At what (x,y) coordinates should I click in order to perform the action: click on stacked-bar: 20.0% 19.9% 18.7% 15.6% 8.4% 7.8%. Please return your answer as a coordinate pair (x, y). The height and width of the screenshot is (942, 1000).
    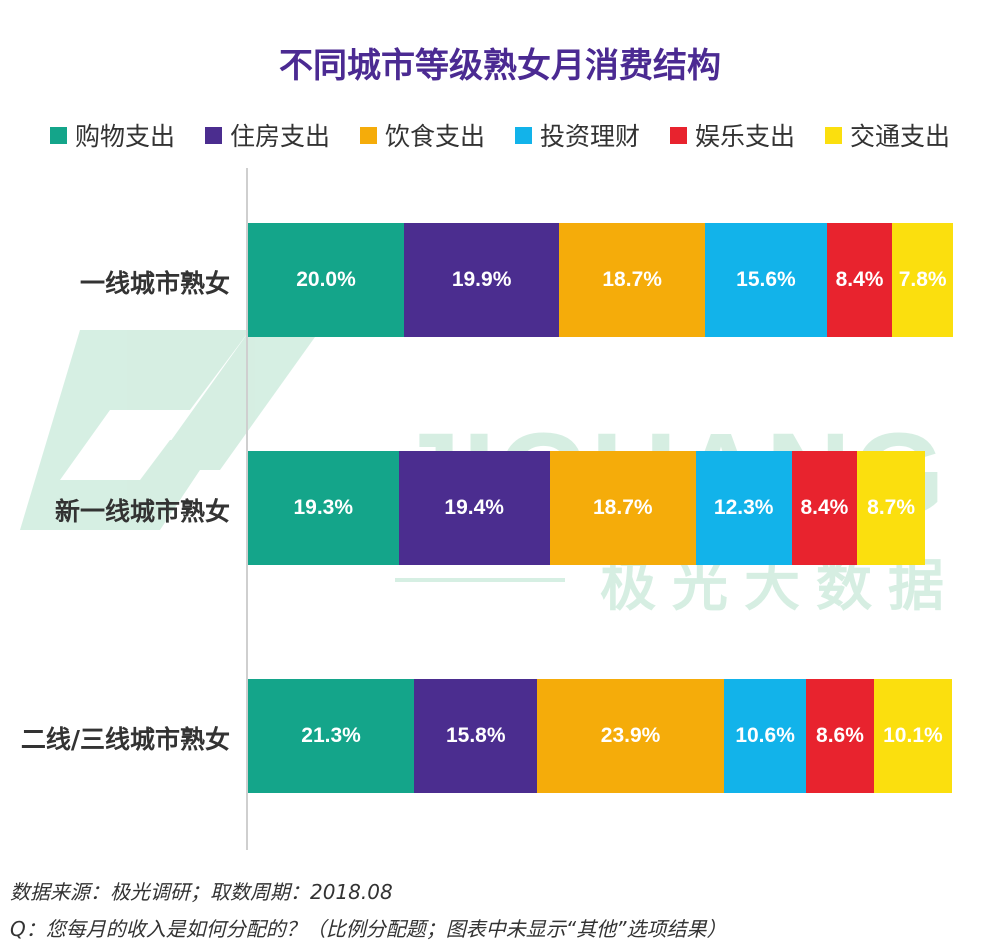
    Looking at the image, I should click on (601, 280).